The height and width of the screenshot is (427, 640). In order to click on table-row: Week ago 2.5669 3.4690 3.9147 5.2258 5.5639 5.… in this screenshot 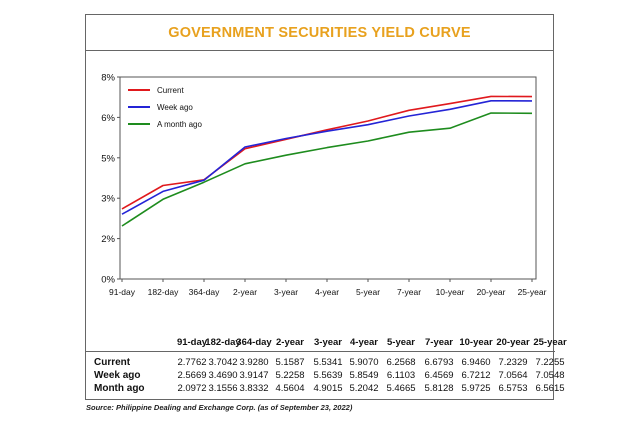, I will do `click(325, 377)`.